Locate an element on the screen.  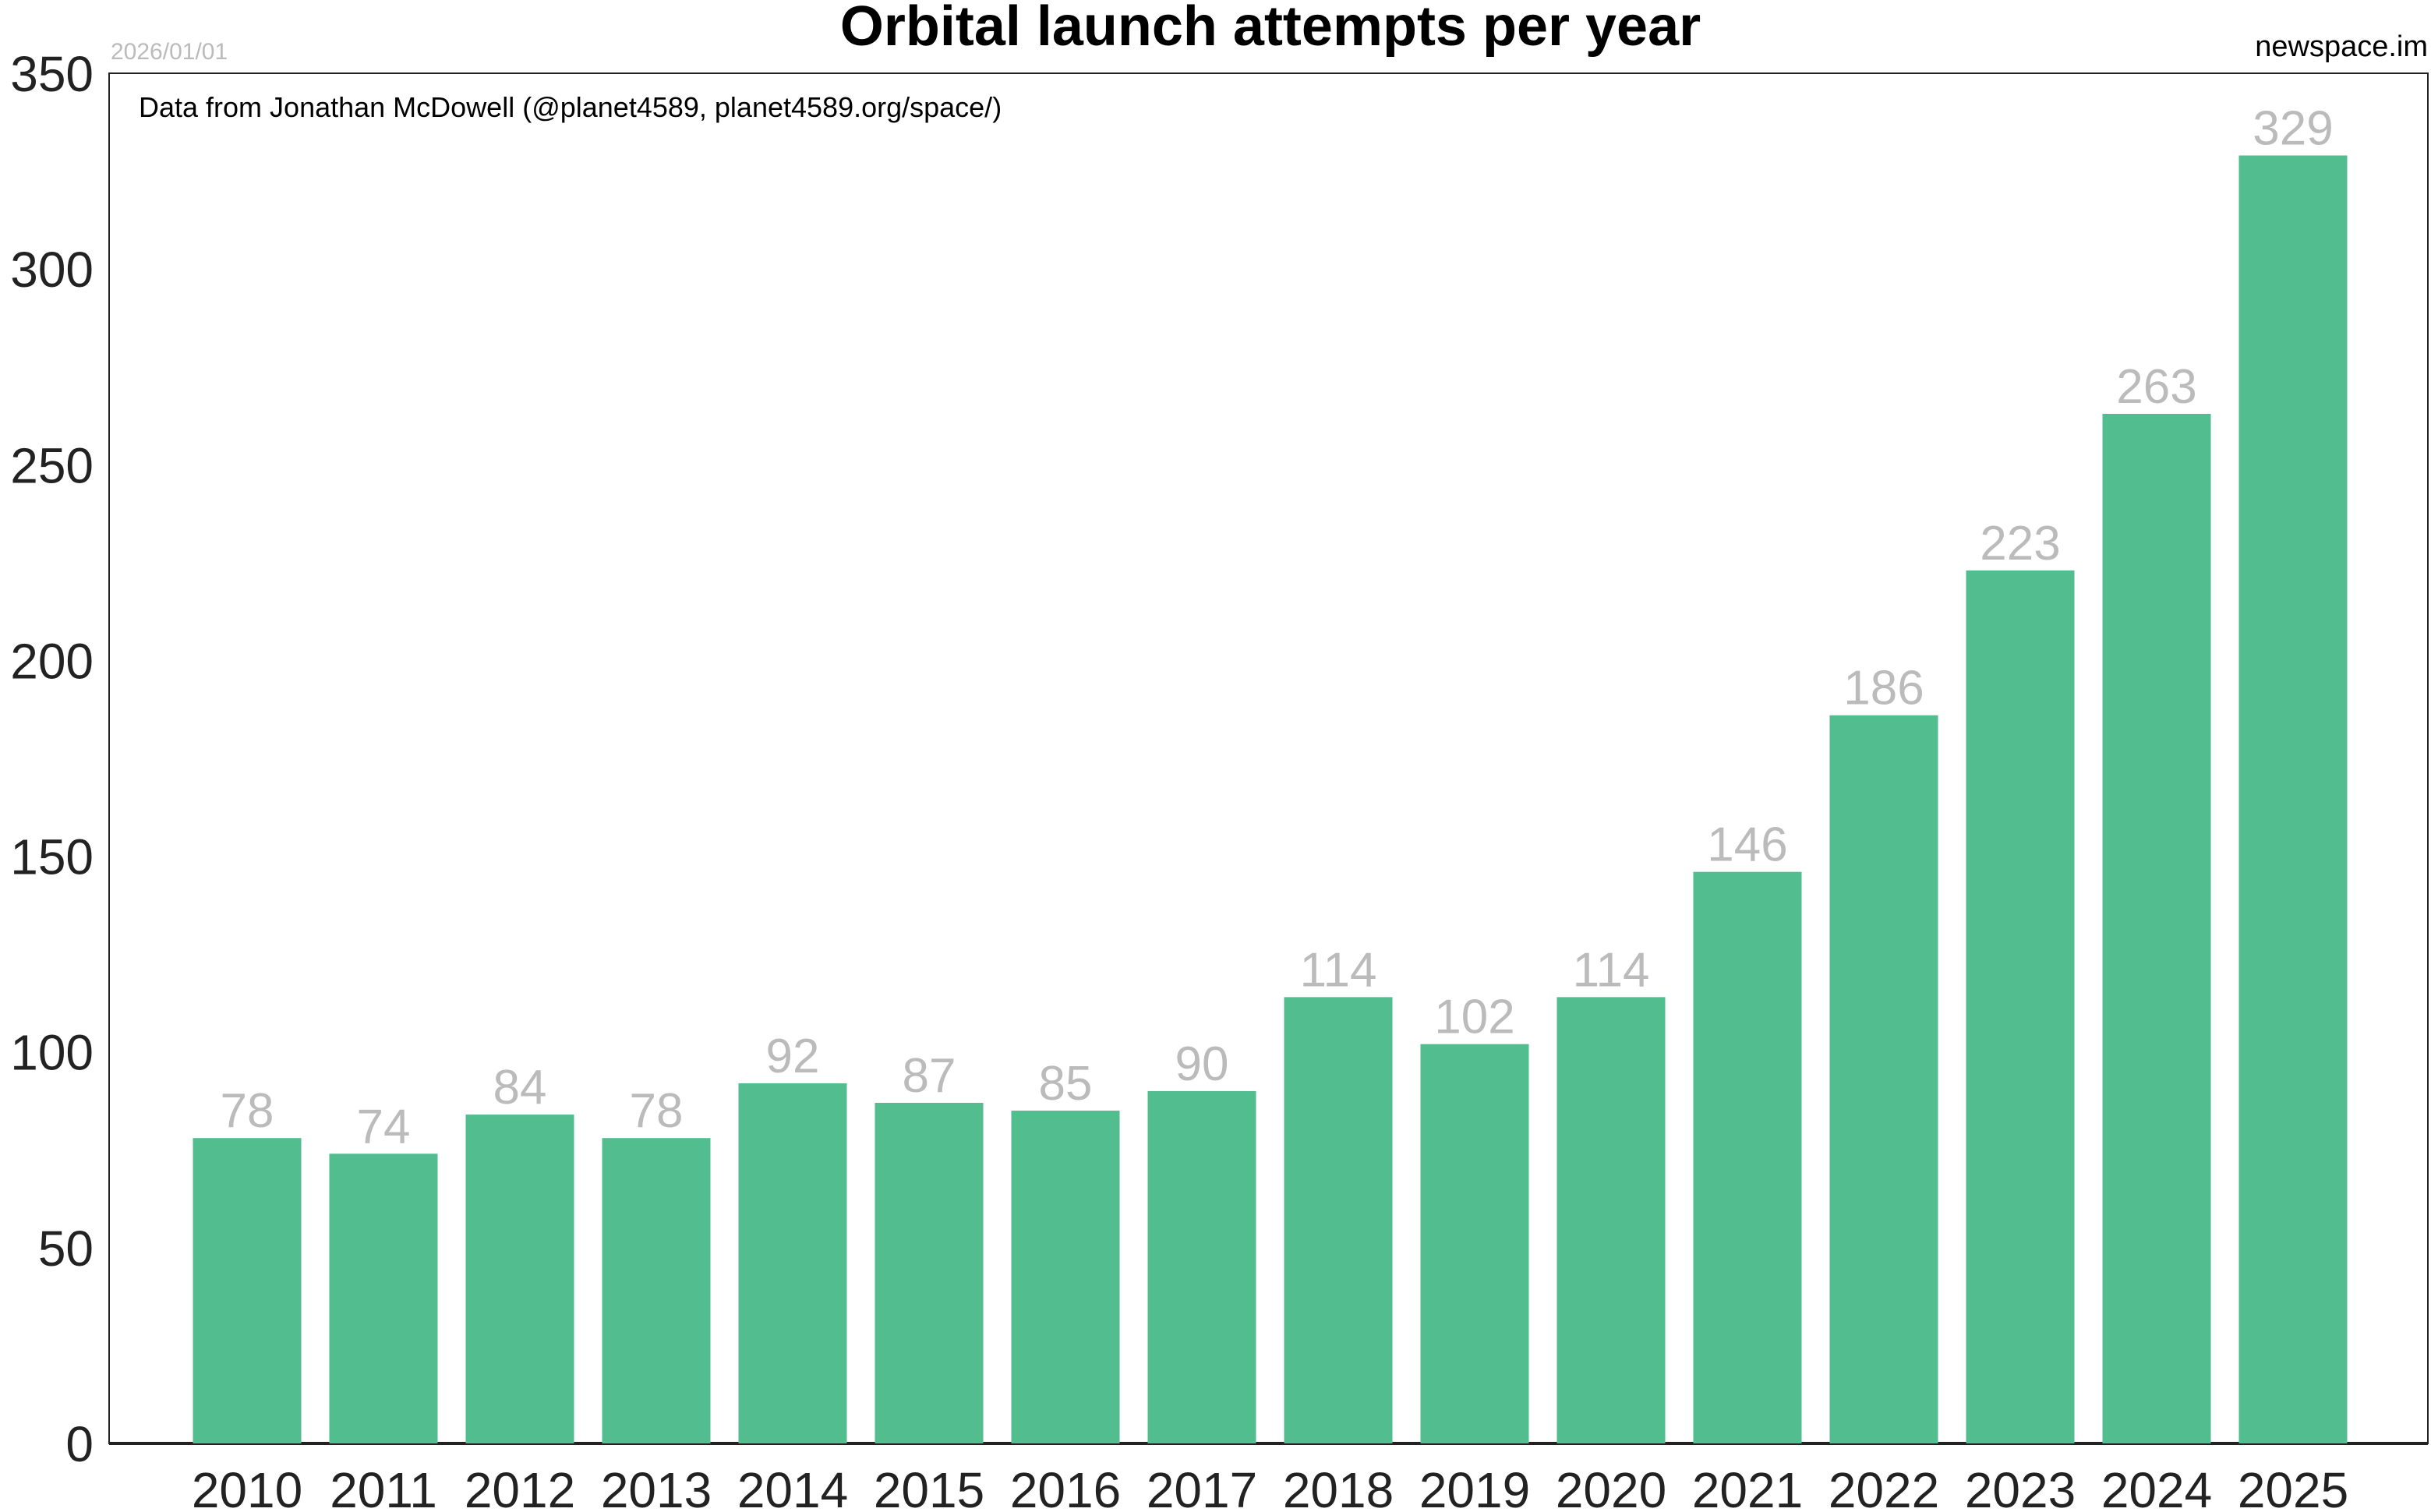
y-tick-100: 100 is located at coordinates (52, 1053).